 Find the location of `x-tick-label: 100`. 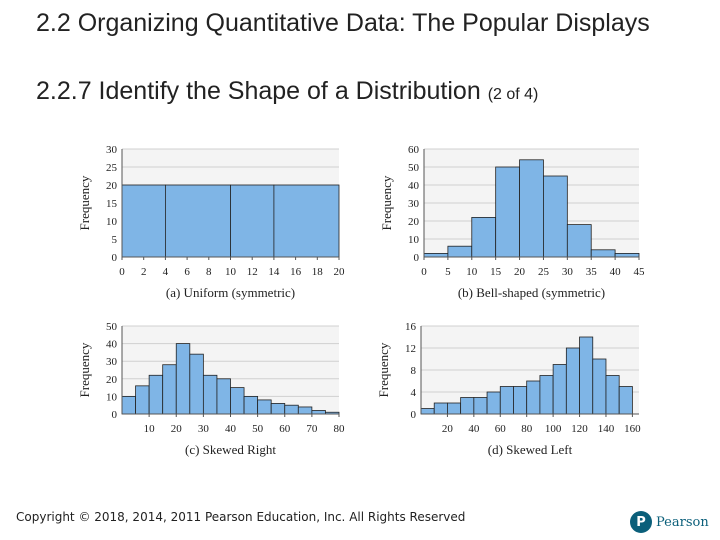

x-tick-label: 100 is located at coordinates (553, 429).